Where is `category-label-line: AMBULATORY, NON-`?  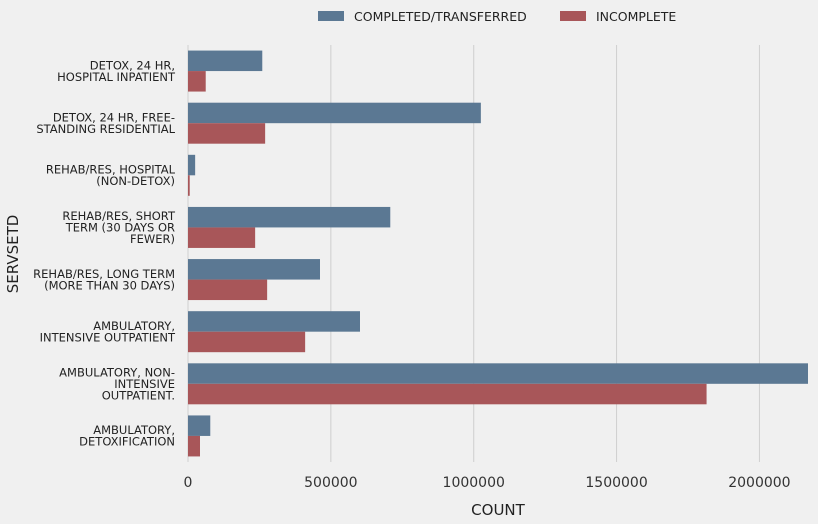
category-label-line: AMBULATORY, NON- is located at coordinates (117, 372).